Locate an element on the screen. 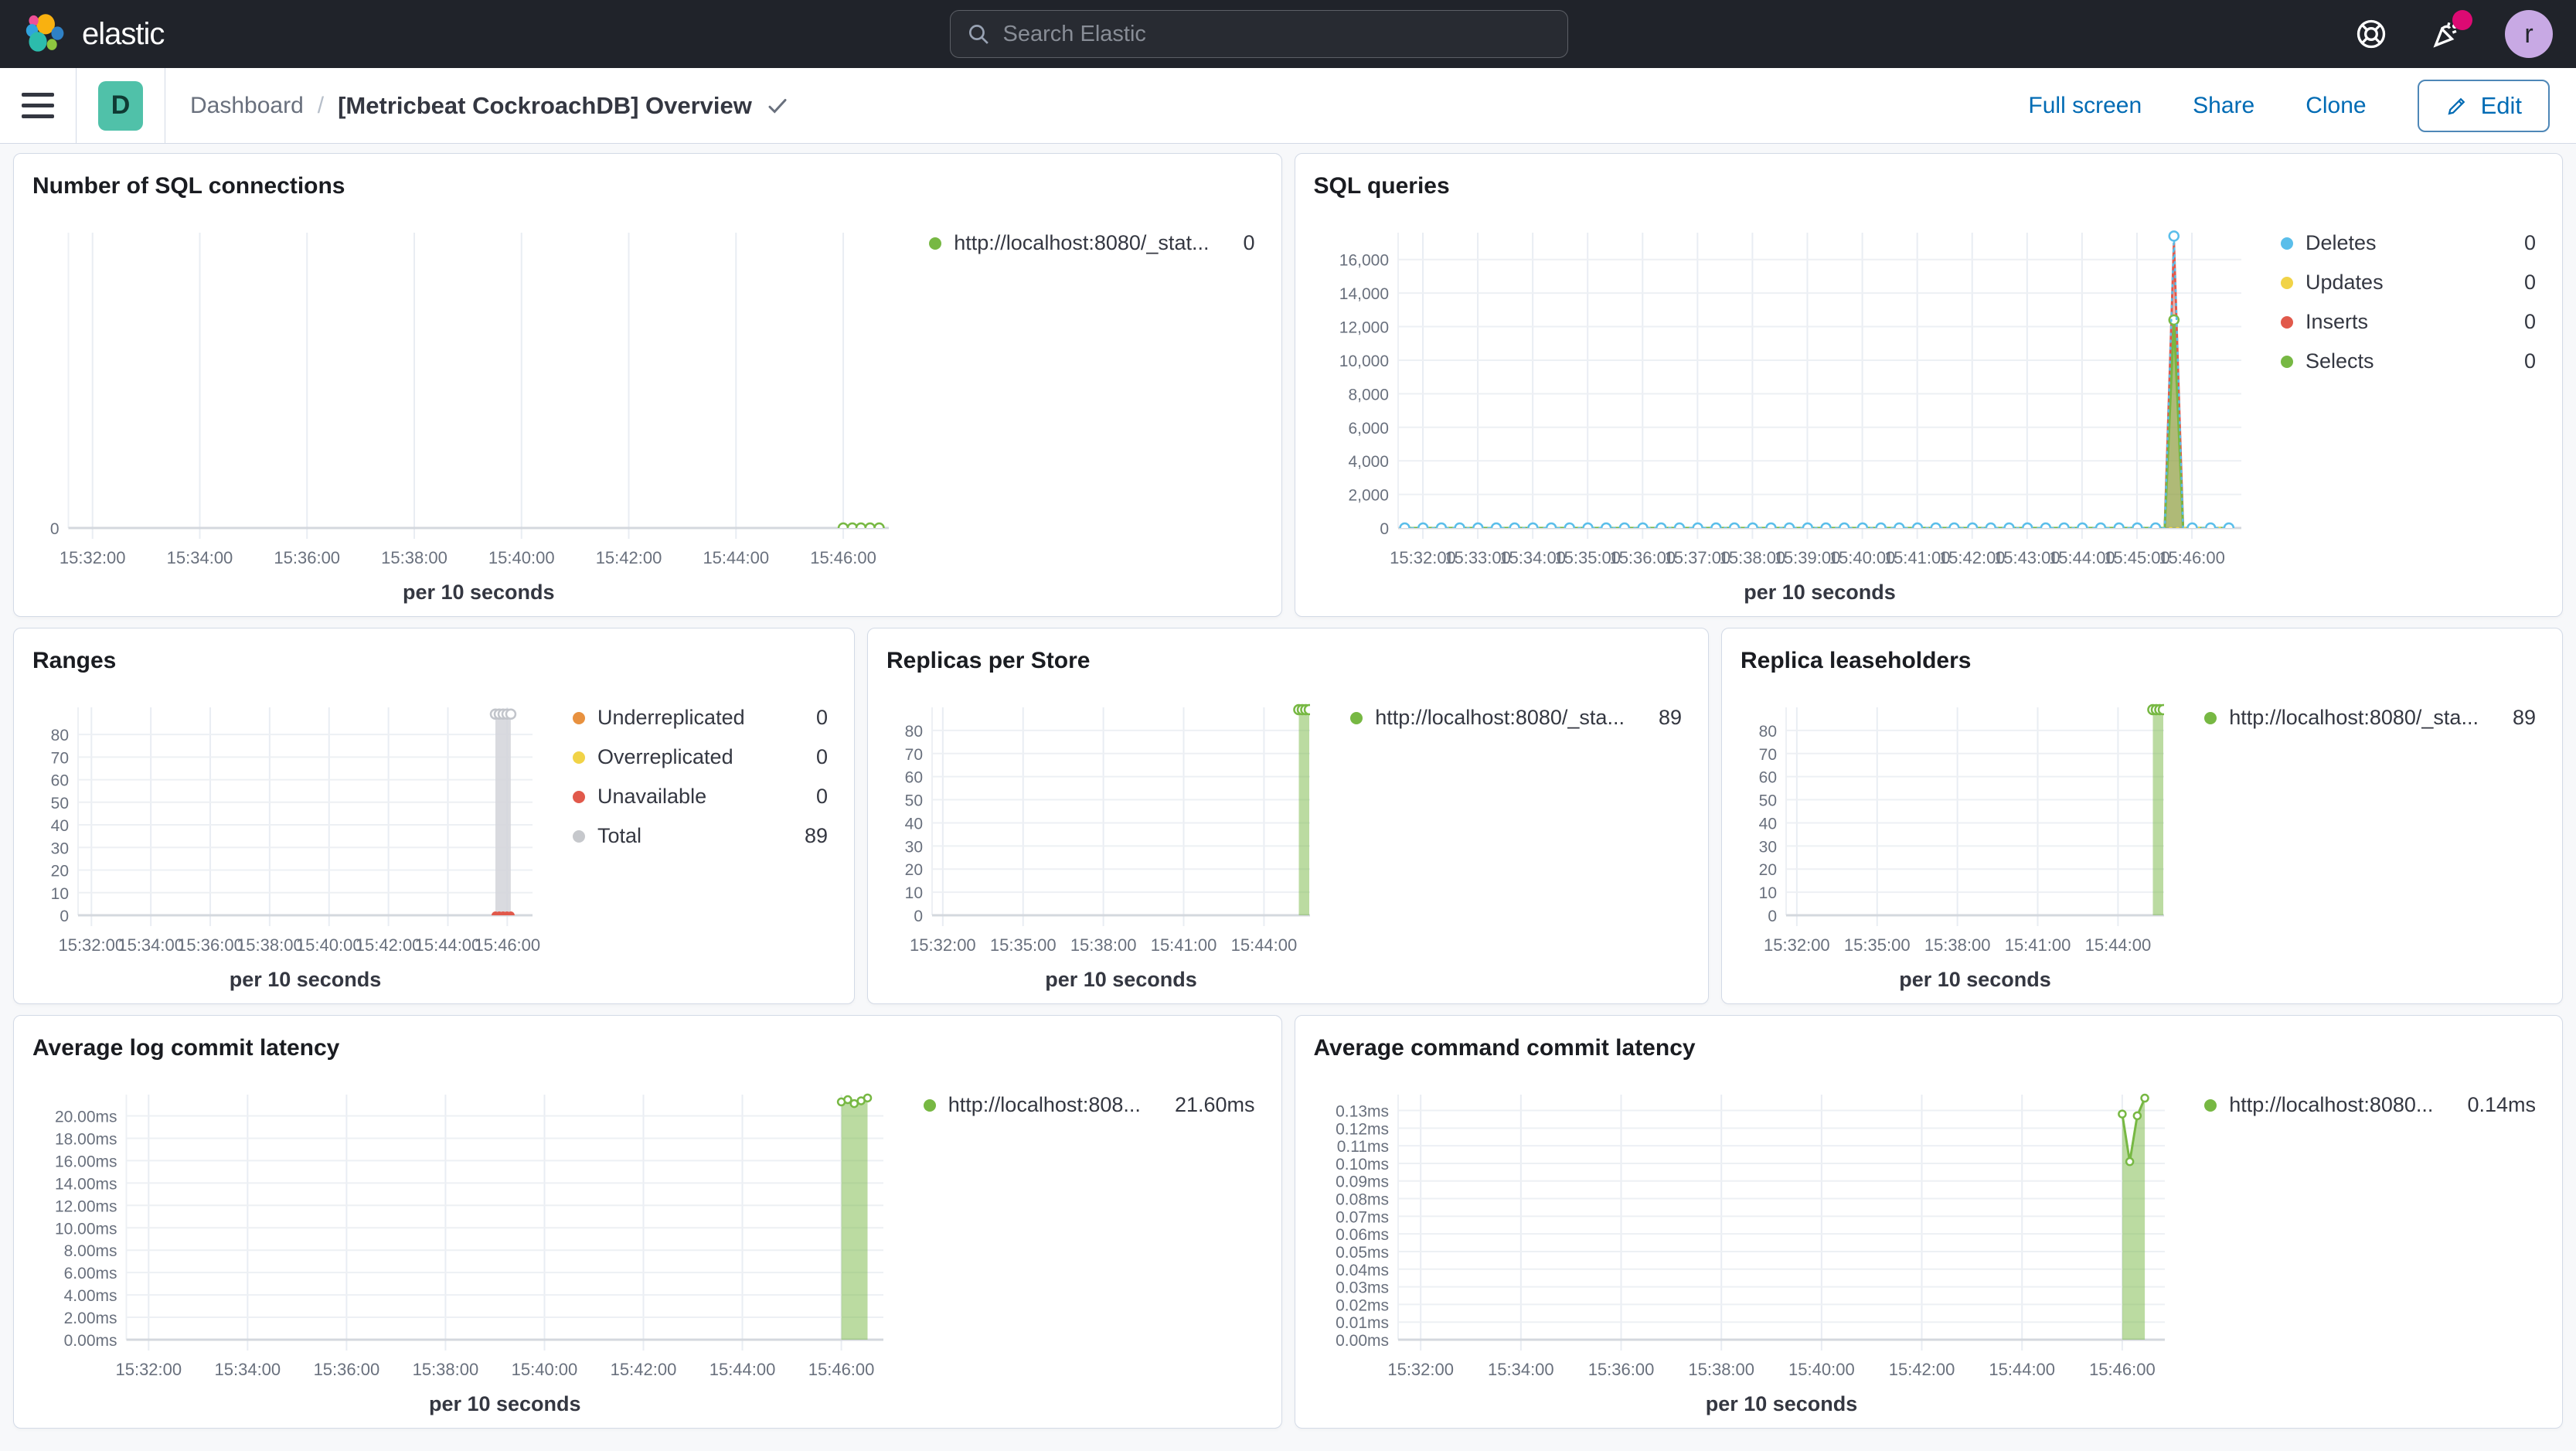  share-button: Share is located at coordinates (2224, 105).